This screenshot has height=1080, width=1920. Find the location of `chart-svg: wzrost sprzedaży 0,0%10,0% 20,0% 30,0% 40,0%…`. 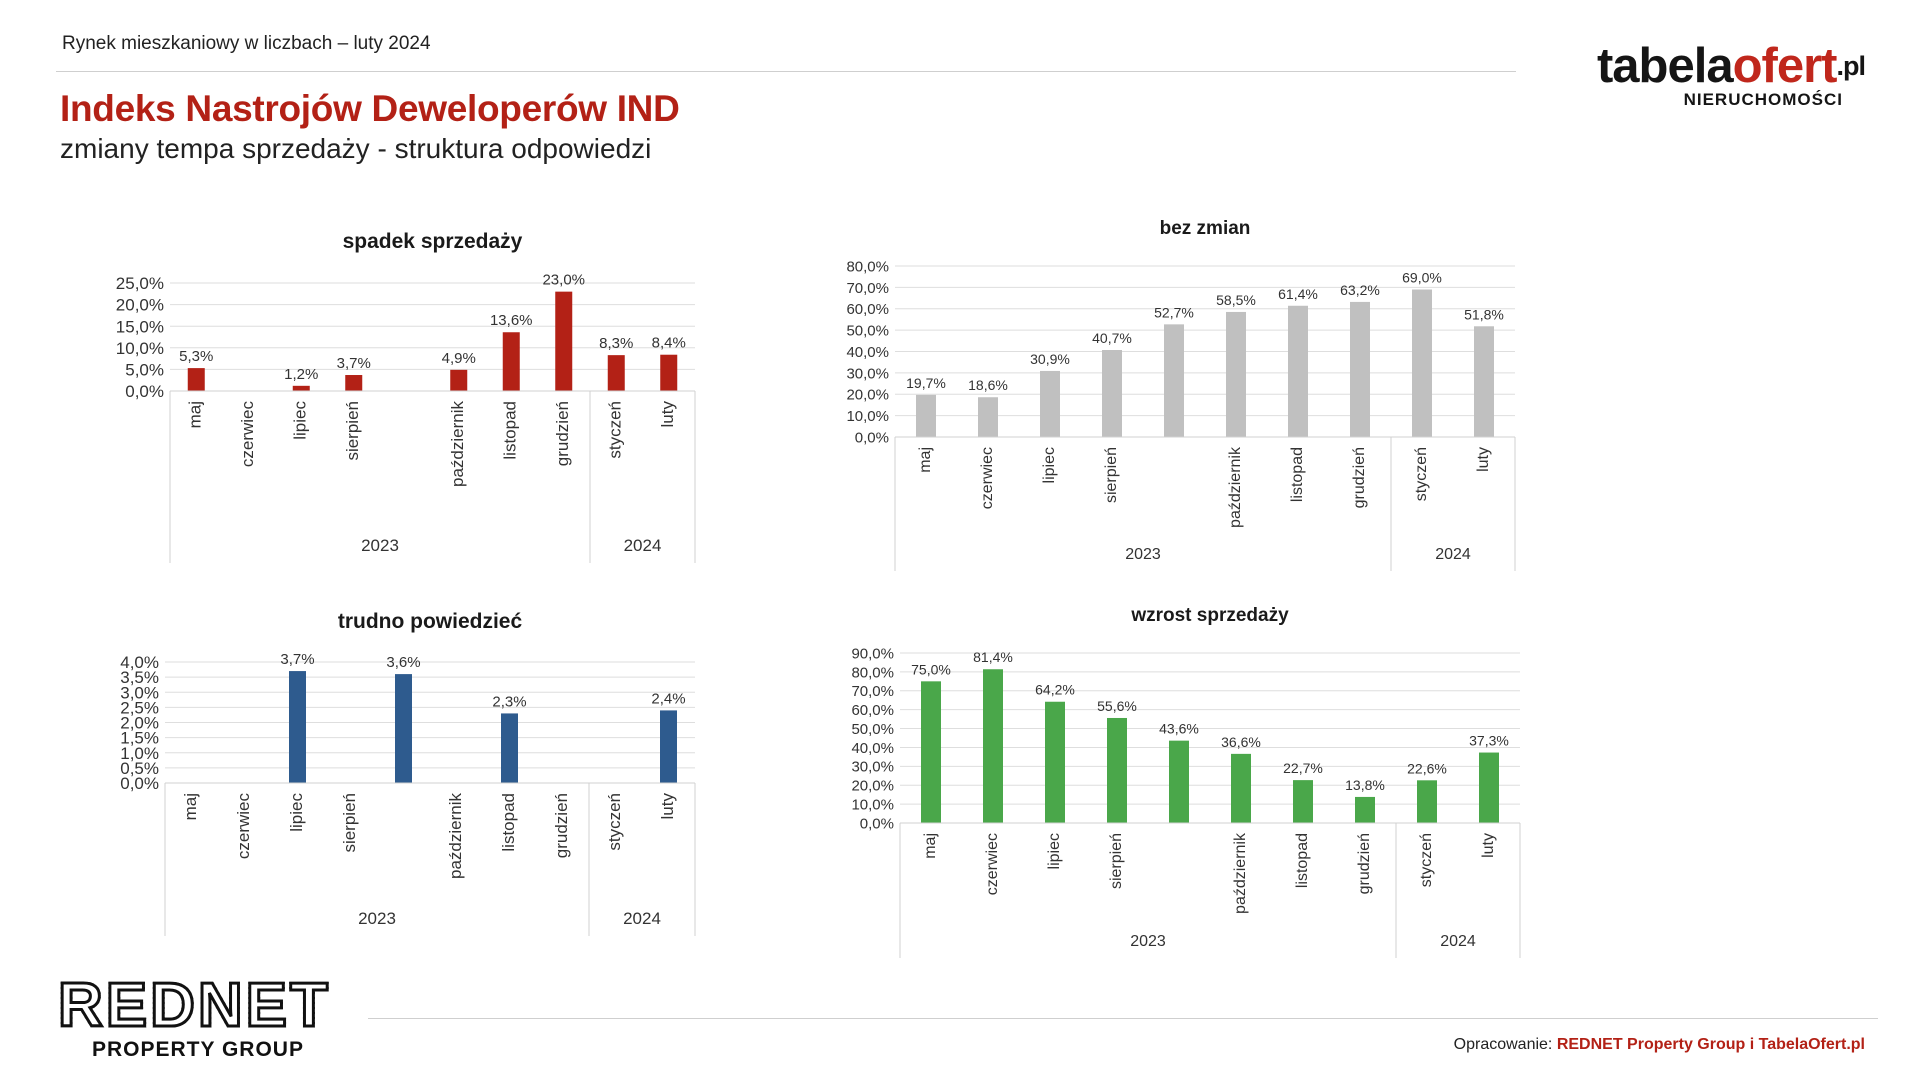

chart-svg: wzrost sprzedaży 0,0%10,0% 20,0% 30,0% 40,0%… is located at coordinates (1186, 781).